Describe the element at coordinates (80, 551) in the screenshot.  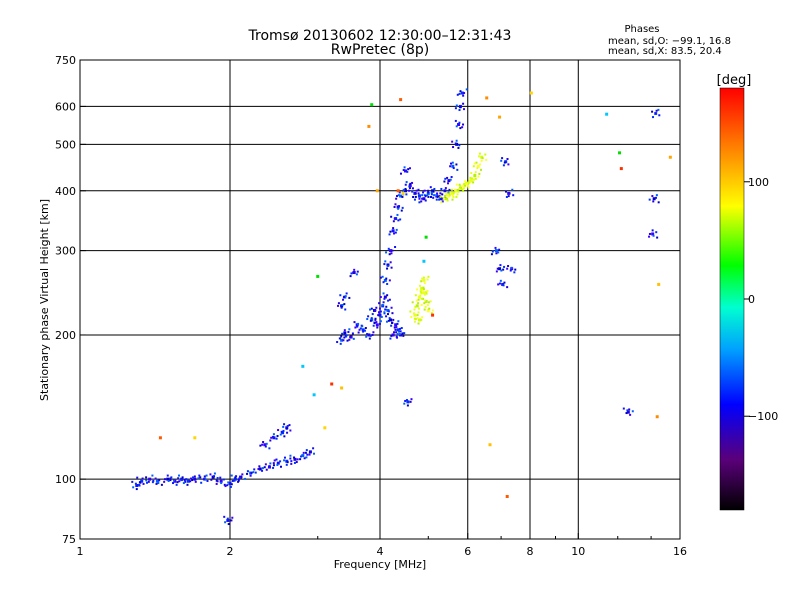
I see `x-tick-label: 1` at that location.